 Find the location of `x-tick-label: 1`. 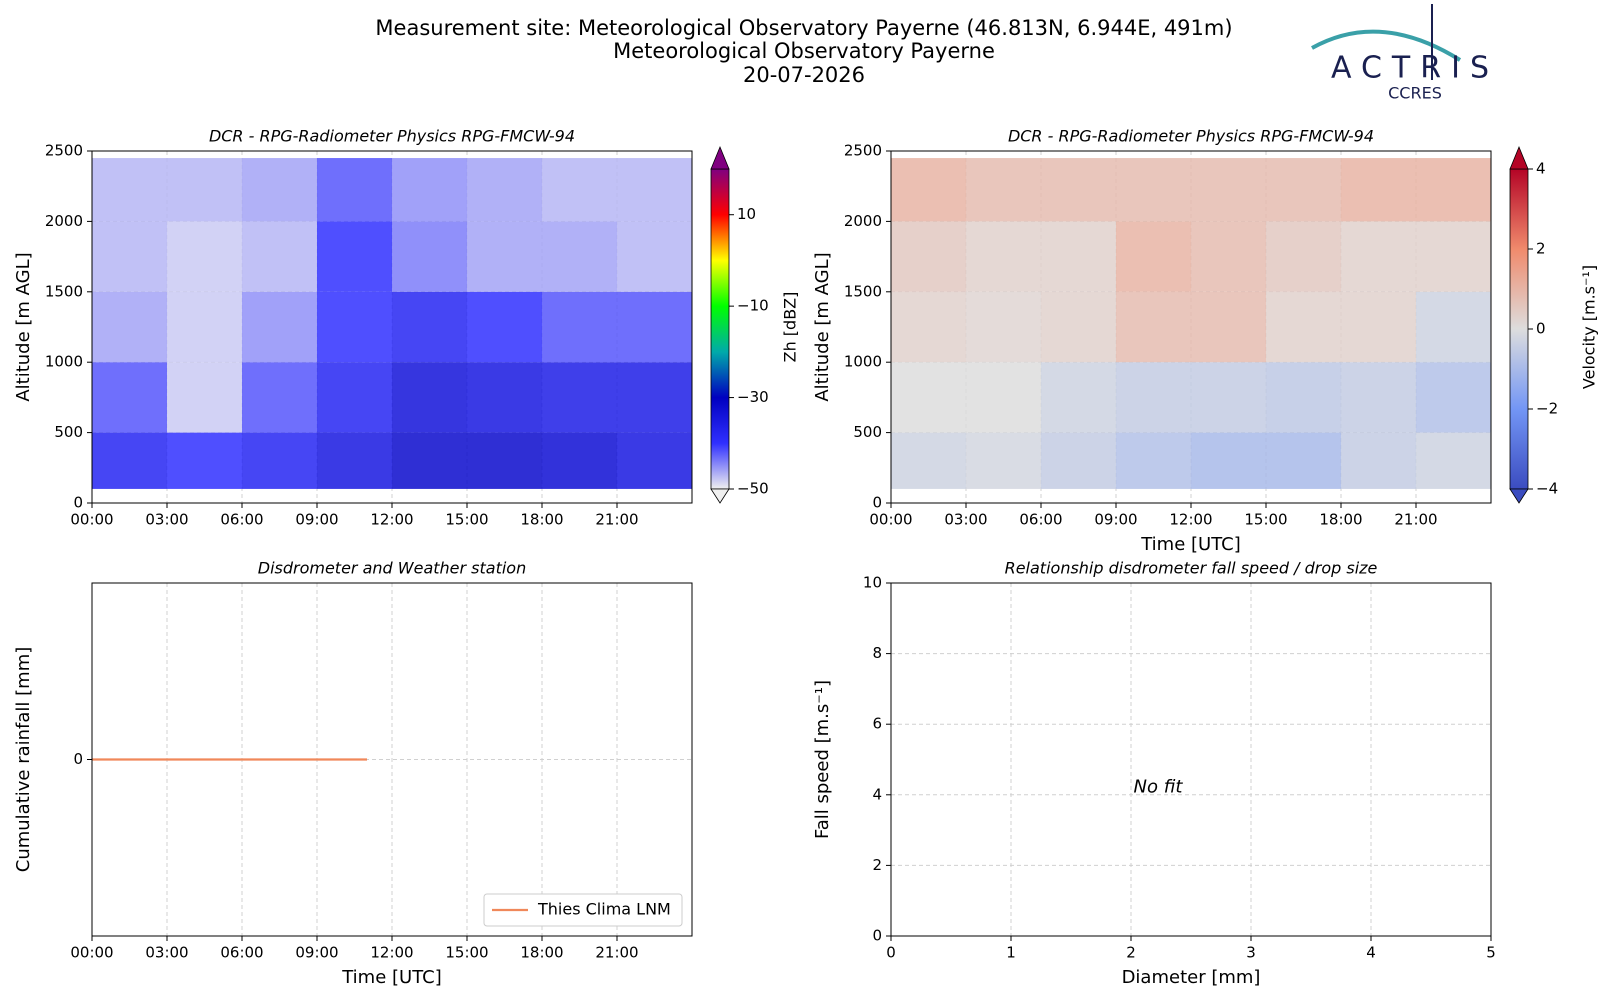

x-tick-label: 1 is located at coordinates (1011, 953).